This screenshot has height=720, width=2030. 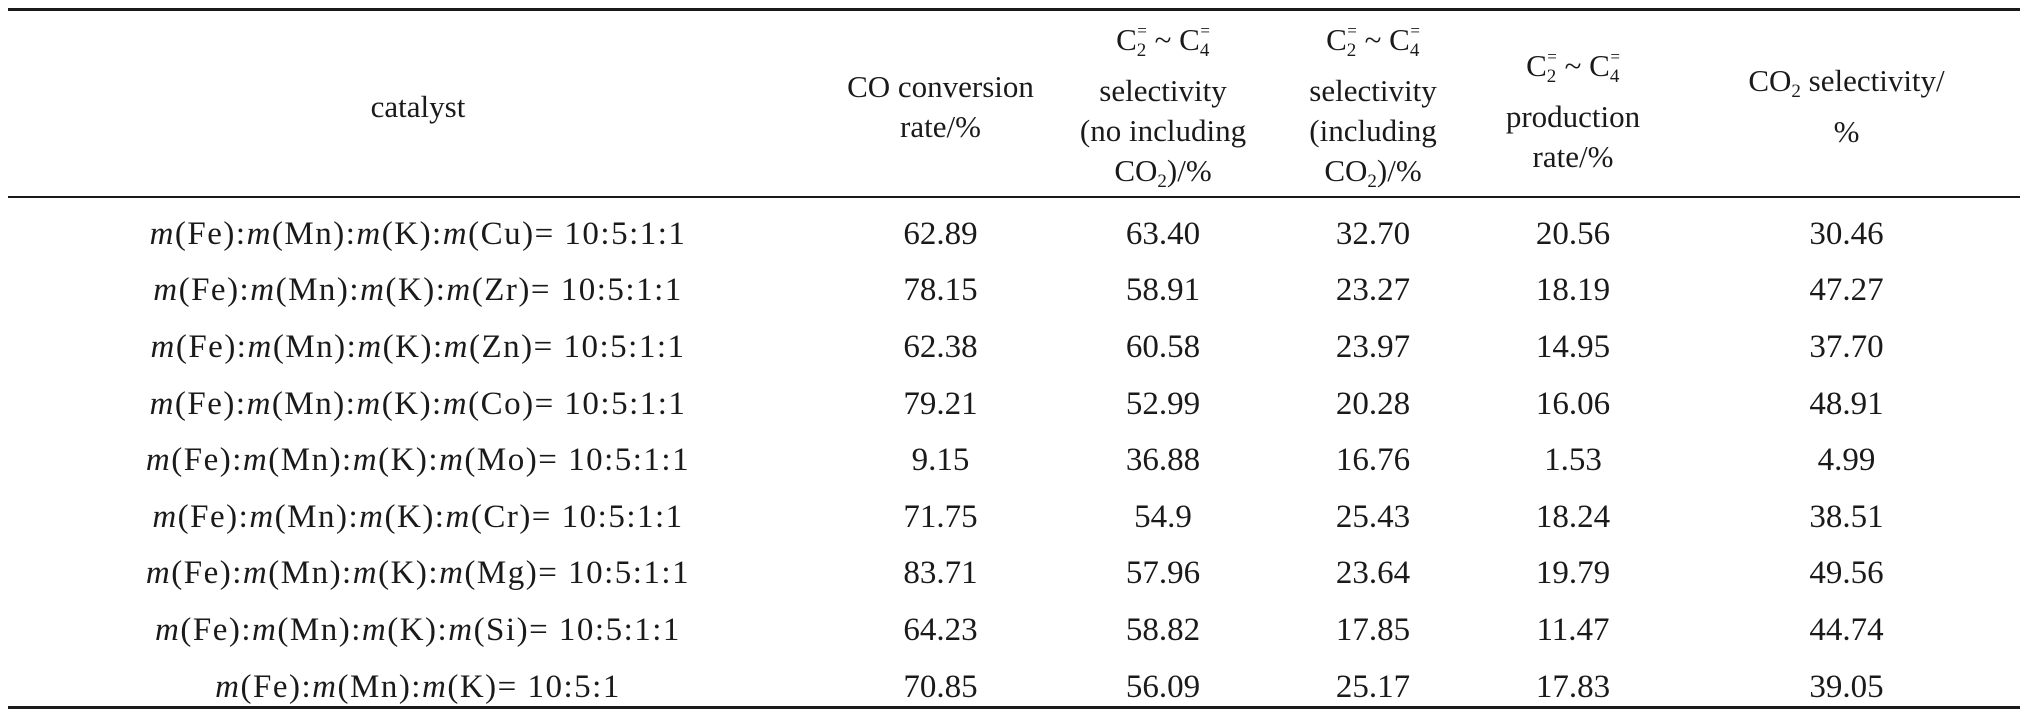 What do you see at coordinates (1373, 106) in the screenshot?
I see `header-selectivity-inc-co2: C2= ~ C4= selectivity (including CO2)/%` at bounding box center [1373, 106].